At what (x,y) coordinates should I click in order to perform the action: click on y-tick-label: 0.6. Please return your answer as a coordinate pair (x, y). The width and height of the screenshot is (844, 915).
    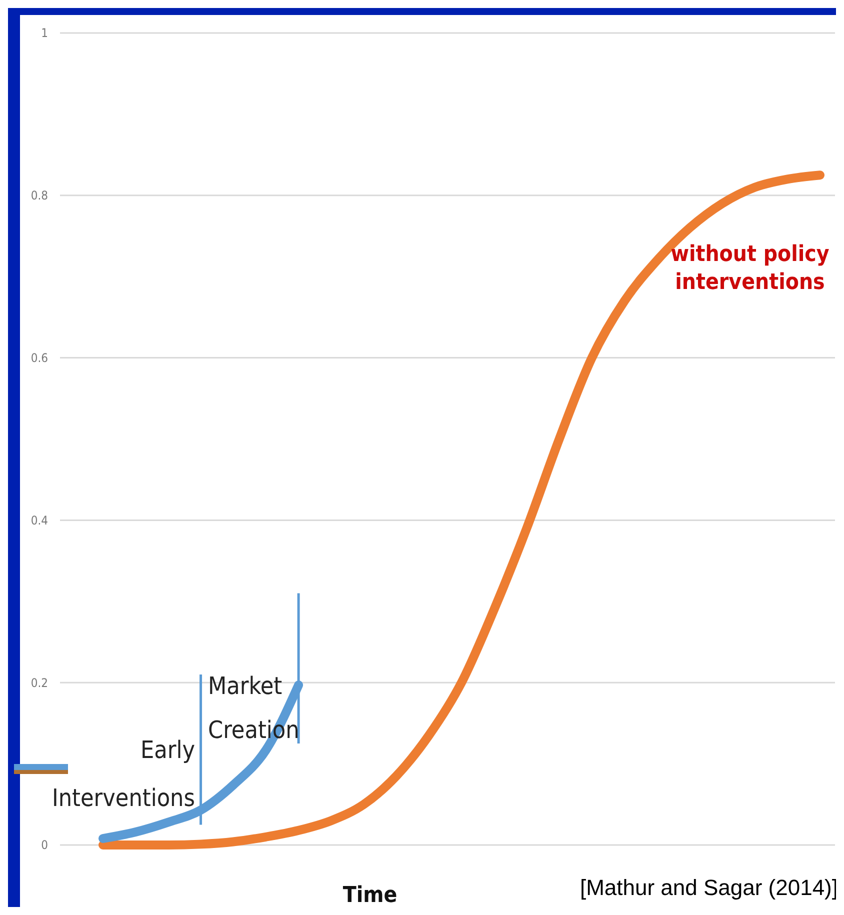
    Looking at the image, I should click on (39, 358).